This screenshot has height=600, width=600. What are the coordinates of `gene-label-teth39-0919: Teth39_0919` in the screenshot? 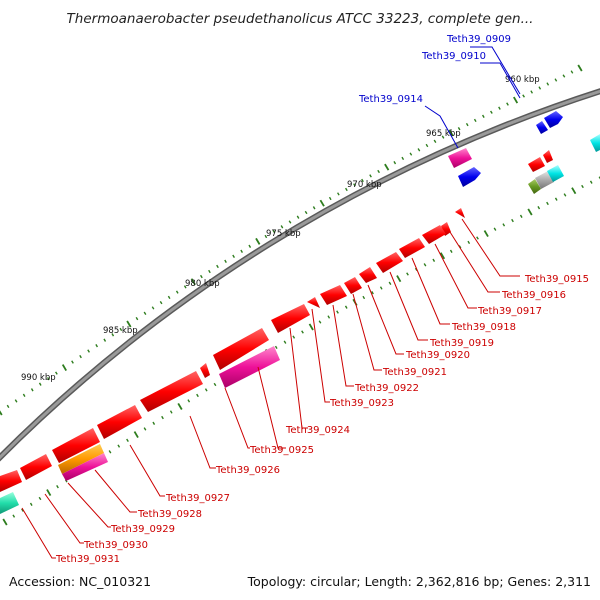 It's located at (461, 343).